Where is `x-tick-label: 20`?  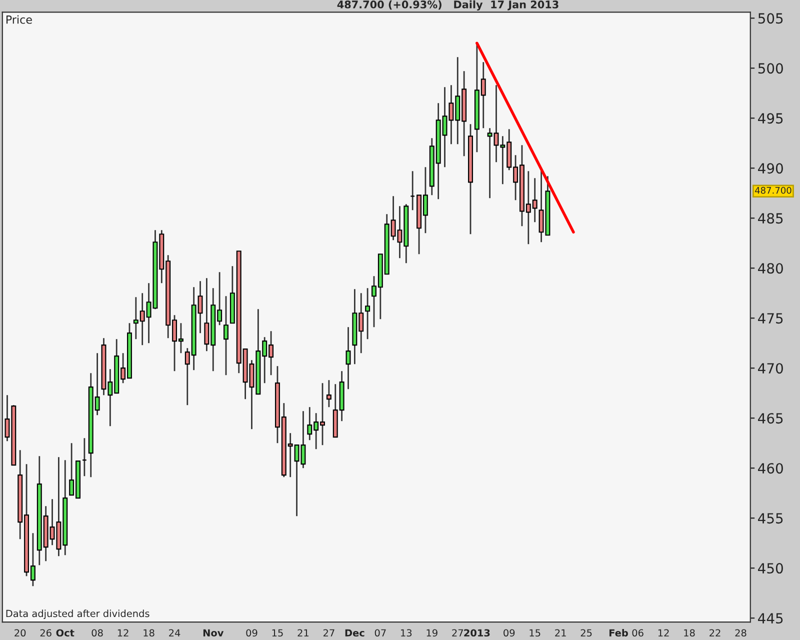
x-tick-label: 20 is located at coordinates (20, 633).